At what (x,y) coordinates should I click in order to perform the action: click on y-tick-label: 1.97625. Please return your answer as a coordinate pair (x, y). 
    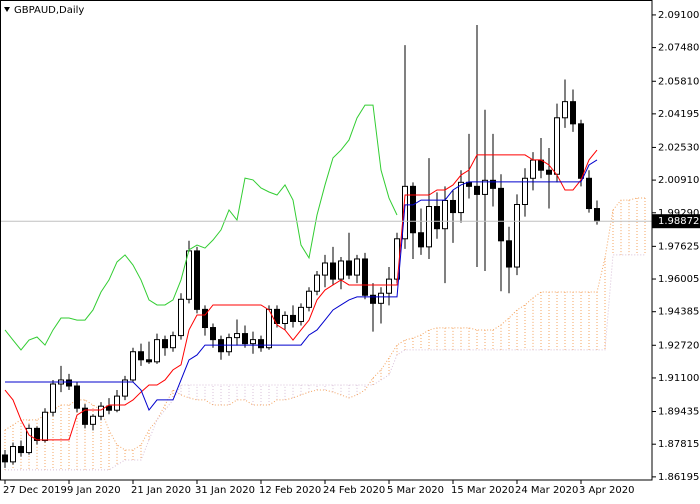
    Looking at the image, I should click on (678, 246).